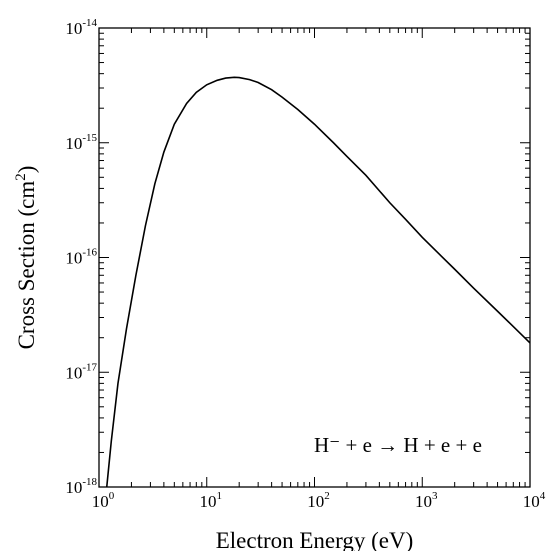  I want to click on x-tick-label: 10², so click(318, 500).